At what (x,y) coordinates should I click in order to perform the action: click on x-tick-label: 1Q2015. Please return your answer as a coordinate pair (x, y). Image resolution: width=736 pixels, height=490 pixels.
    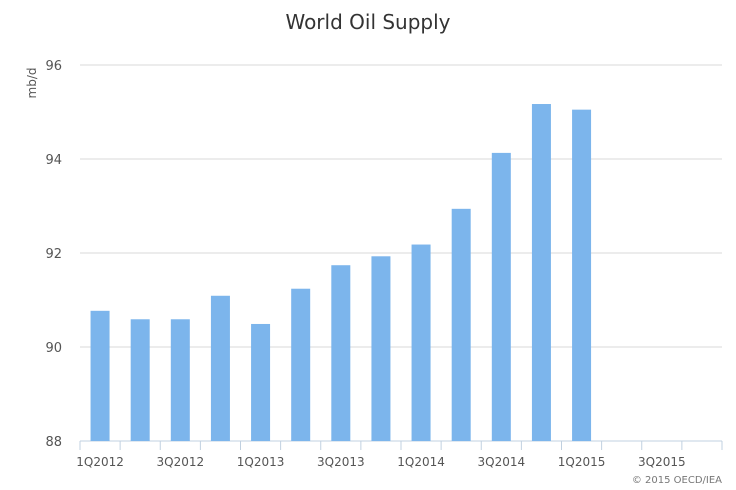
    Looking at the image, I should click on (582, 462).